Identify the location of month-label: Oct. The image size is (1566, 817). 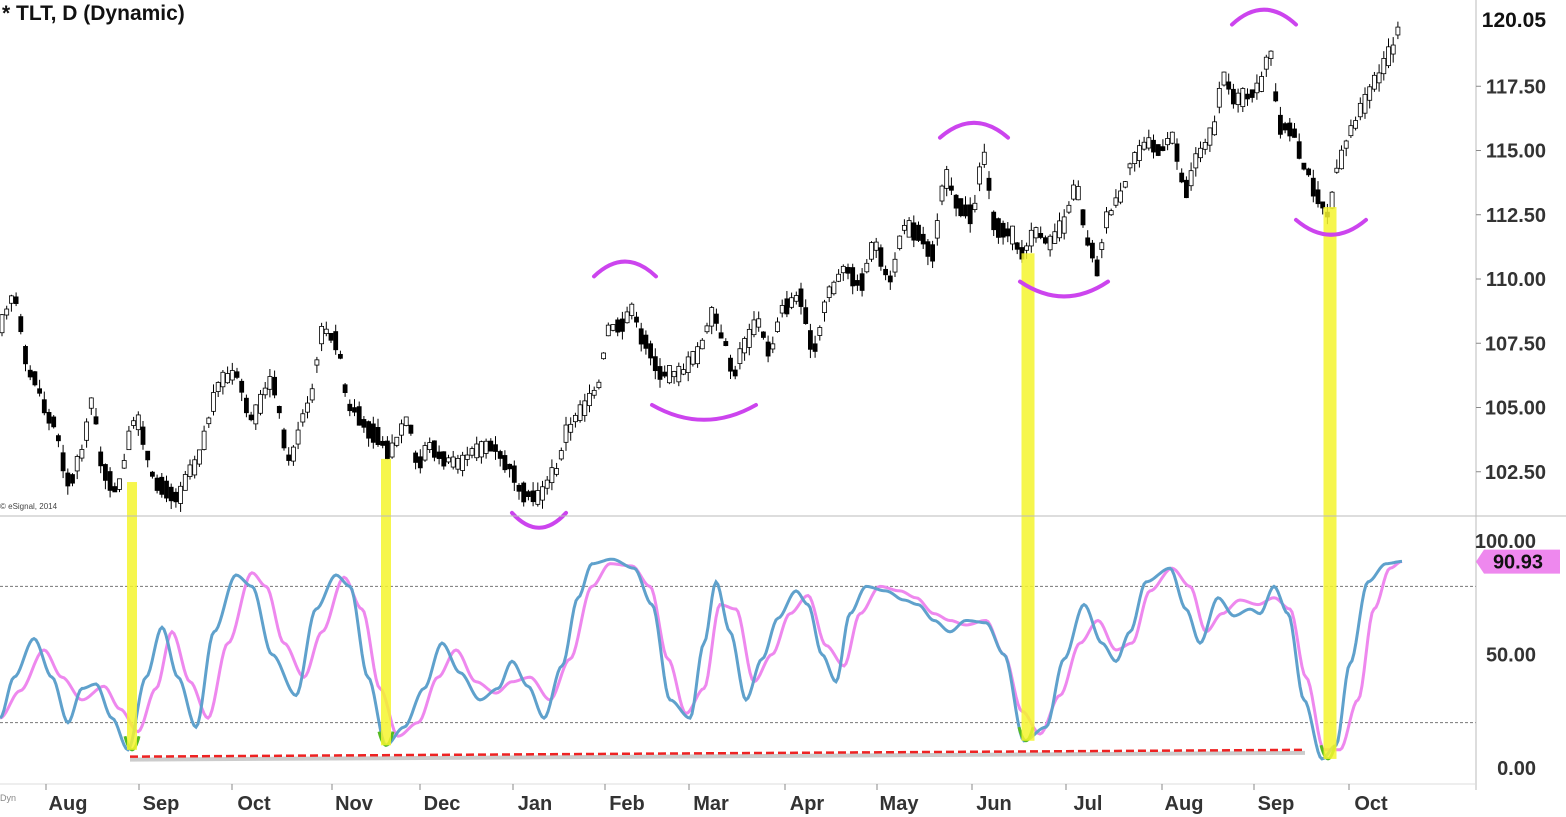
(254, 804).